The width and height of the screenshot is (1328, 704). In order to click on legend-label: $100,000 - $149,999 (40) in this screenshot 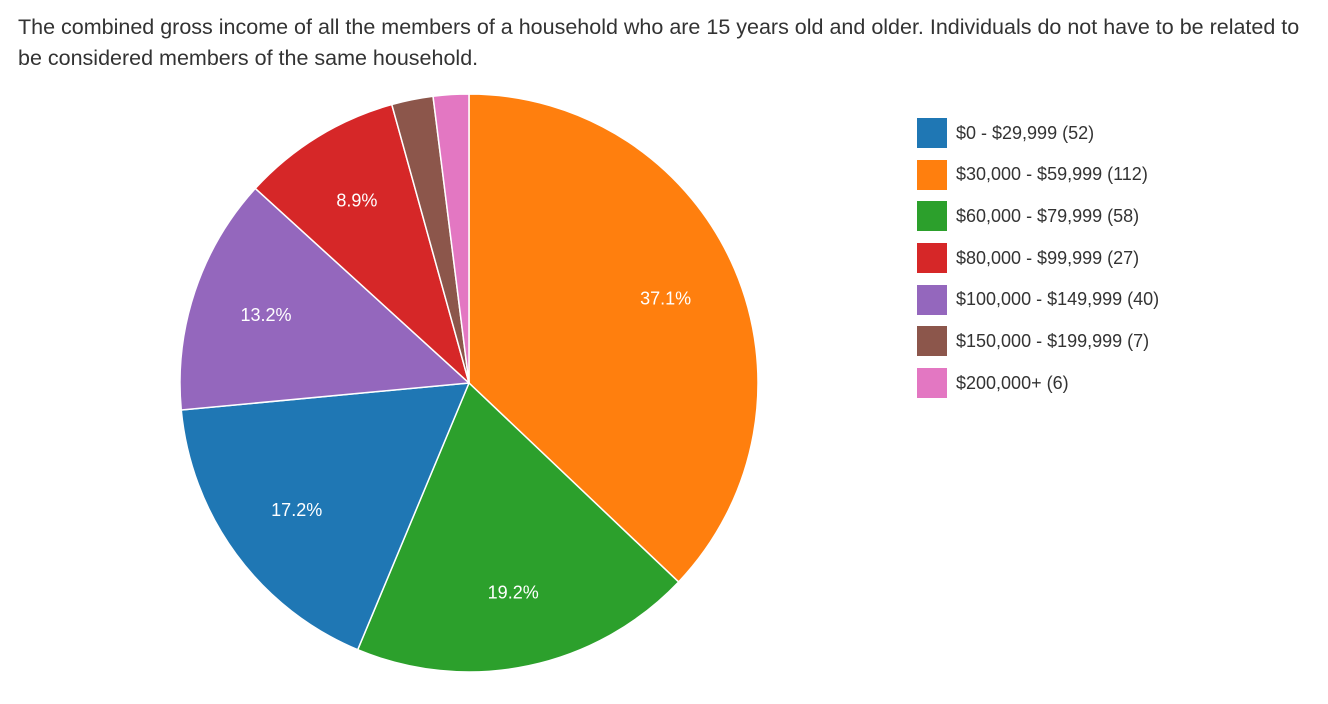, I will do `click(1058, 299)`.